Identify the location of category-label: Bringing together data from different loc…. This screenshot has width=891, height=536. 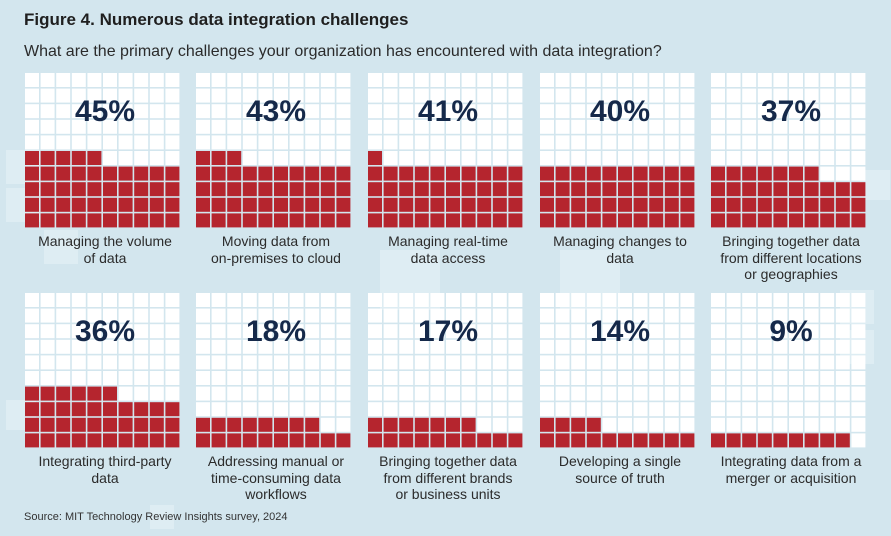
(791, 257).